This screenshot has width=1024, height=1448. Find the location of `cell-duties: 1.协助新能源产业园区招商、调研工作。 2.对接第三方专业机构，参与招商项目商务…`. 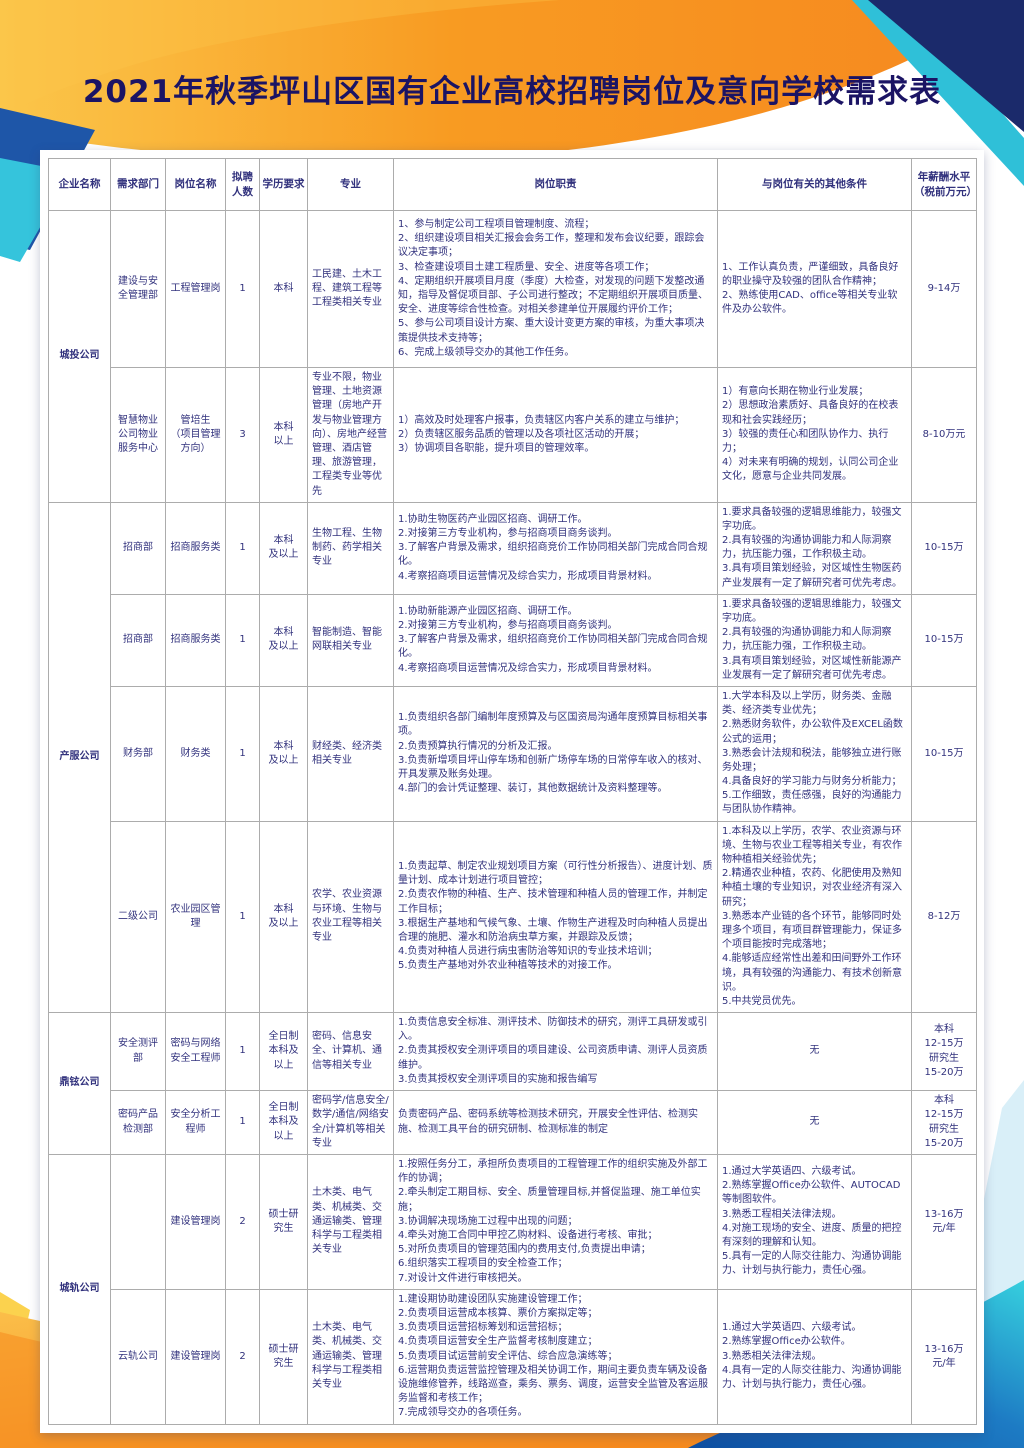

cell-duties: 1.协助新能源产业园区招商、调研工作。 2.对接第三方专业机构，参与招商项目商务… is located at coordinates (555, 640).